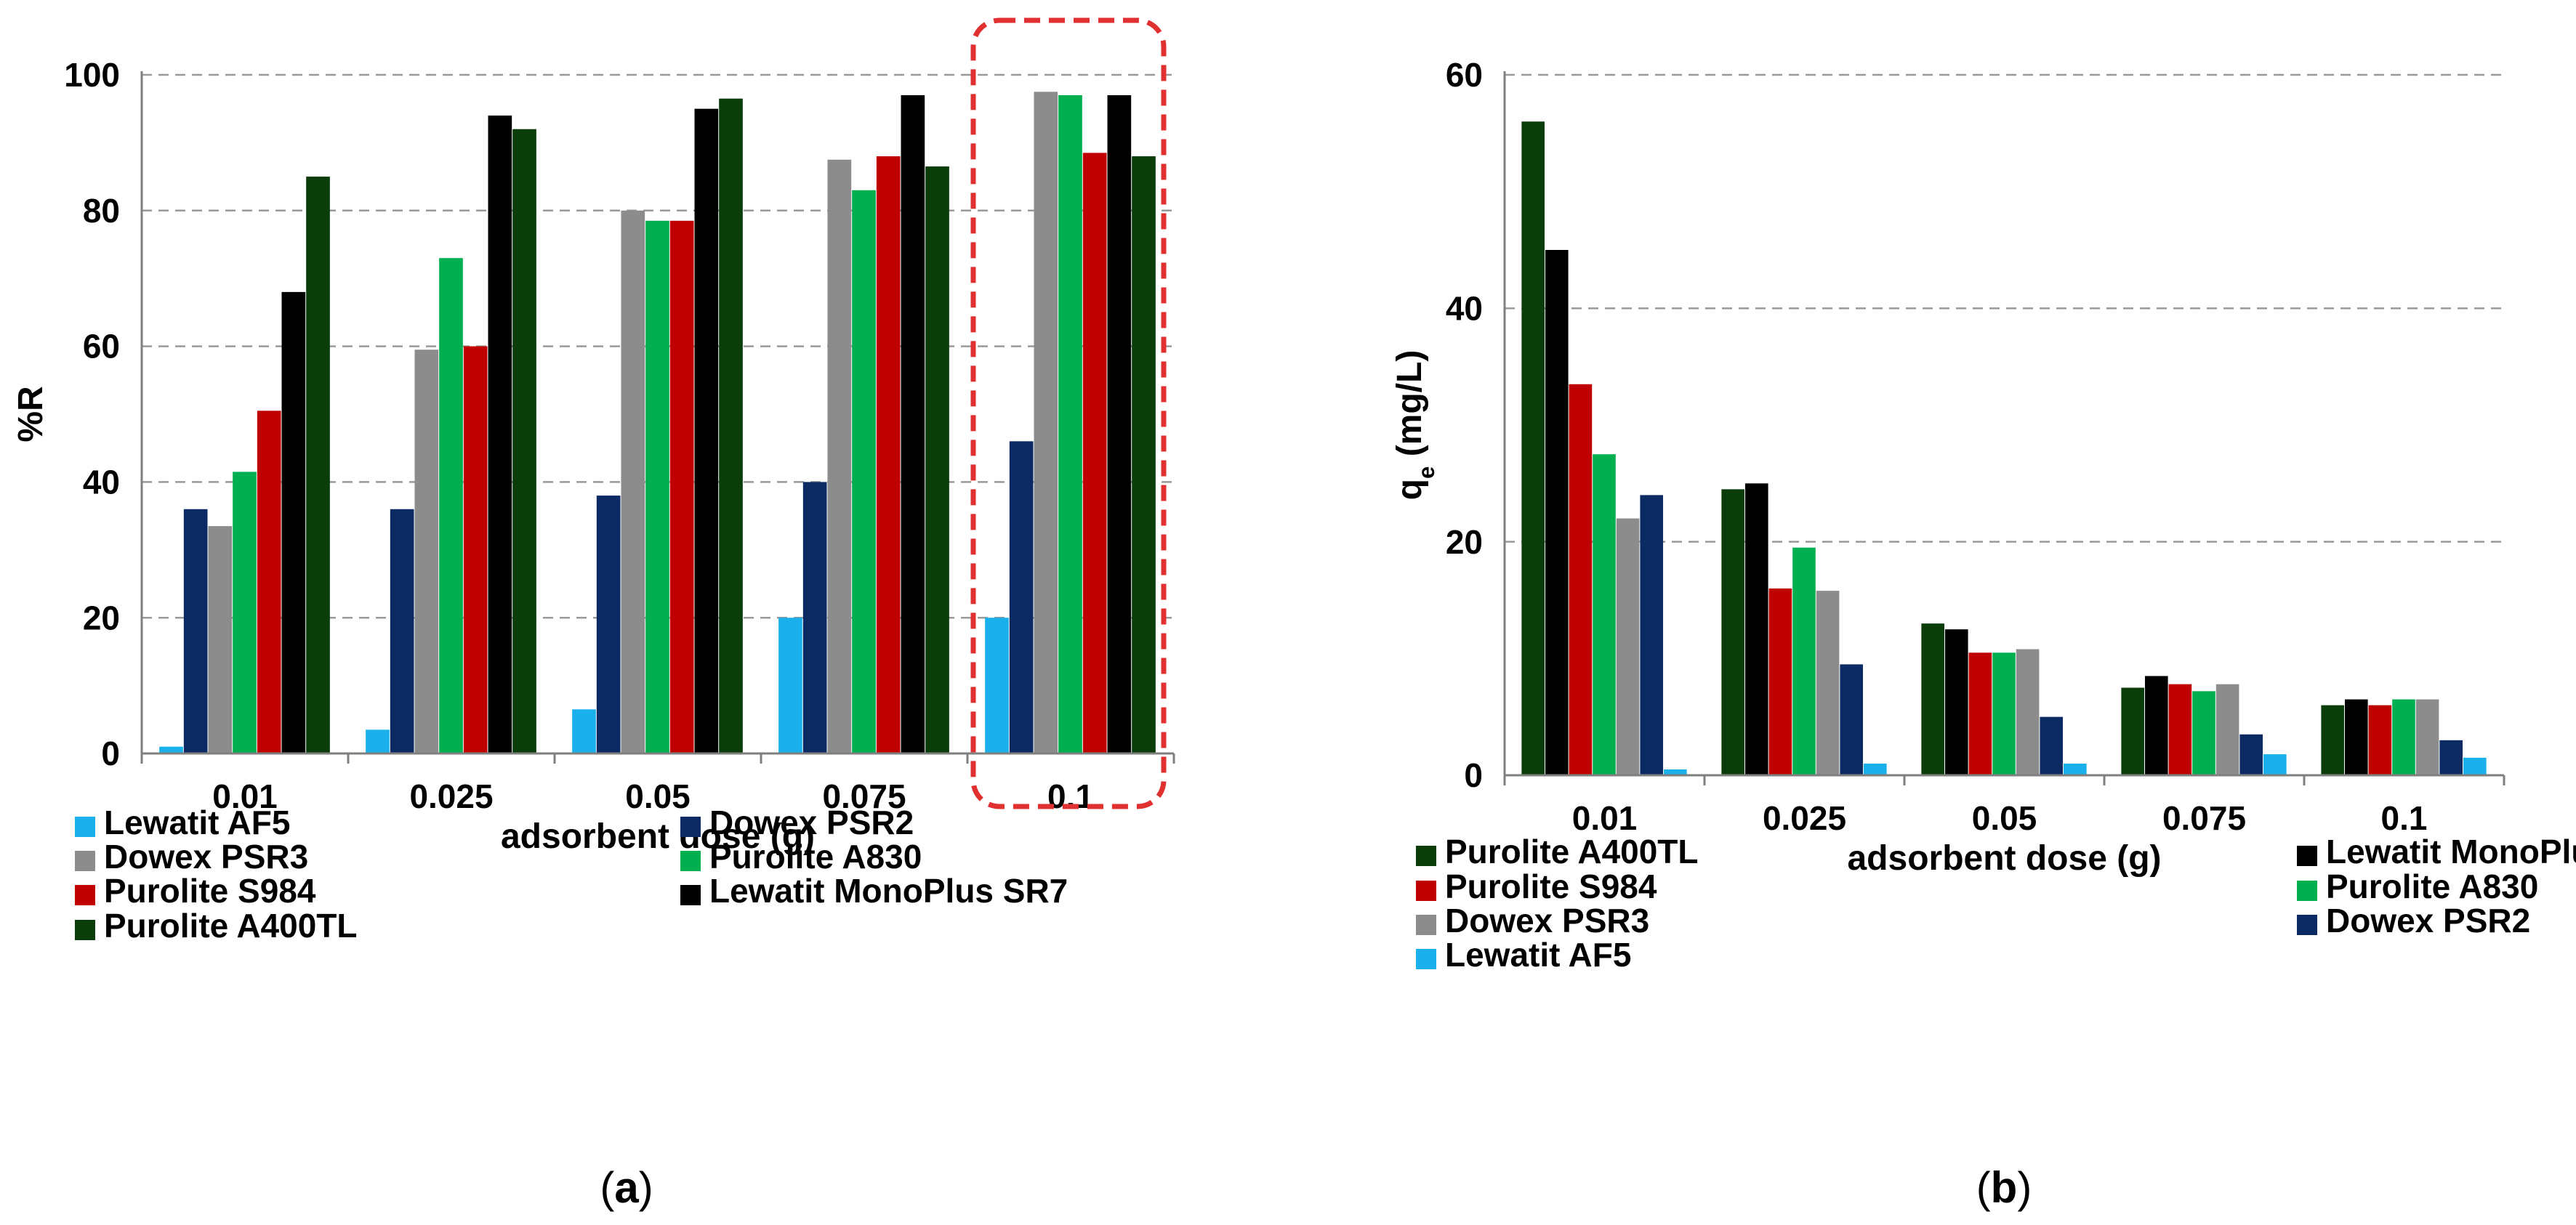 This screenshot has height=1225, width=2576. Describe the element at coordinates (2404, 818) in the screenshot. I see `x-tick-label-0-1: 0.1` at that location.